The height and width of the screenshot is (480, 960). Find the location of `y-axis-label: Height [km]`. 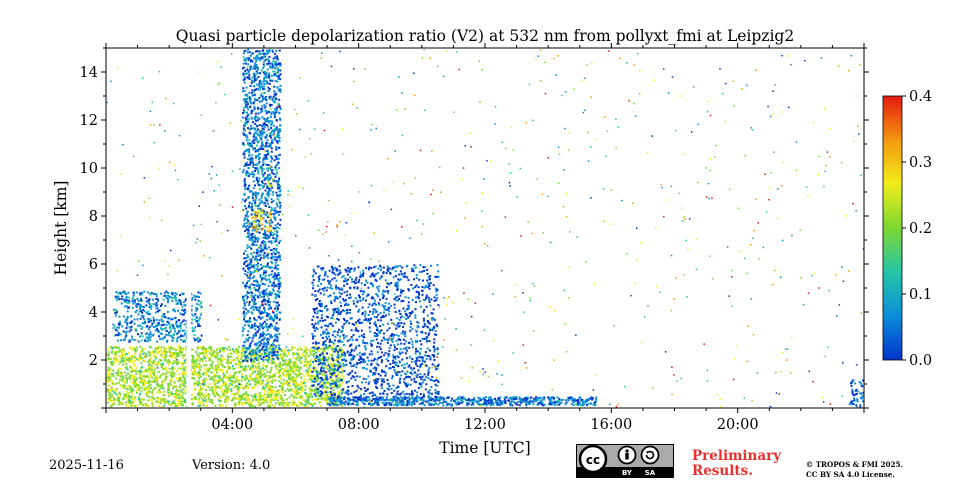

y-axis-label: Height [km] is located at coordinates (61, 228).